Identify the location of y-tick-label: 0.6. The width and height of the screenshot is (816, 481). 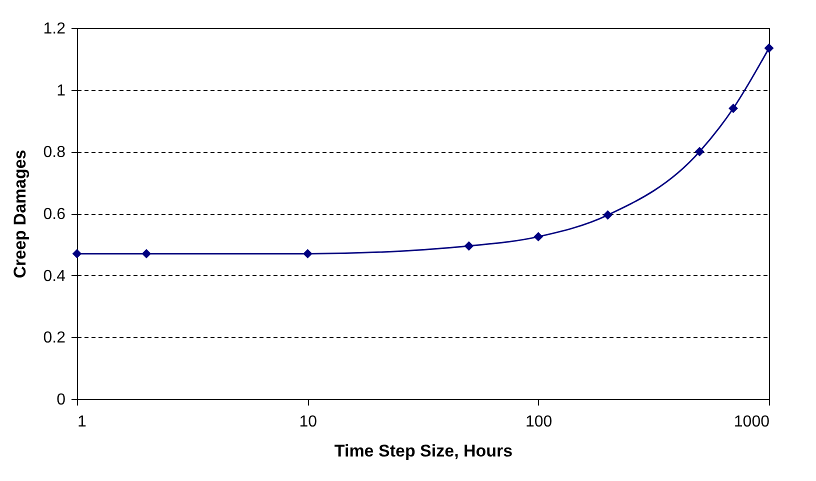
(54, 214).